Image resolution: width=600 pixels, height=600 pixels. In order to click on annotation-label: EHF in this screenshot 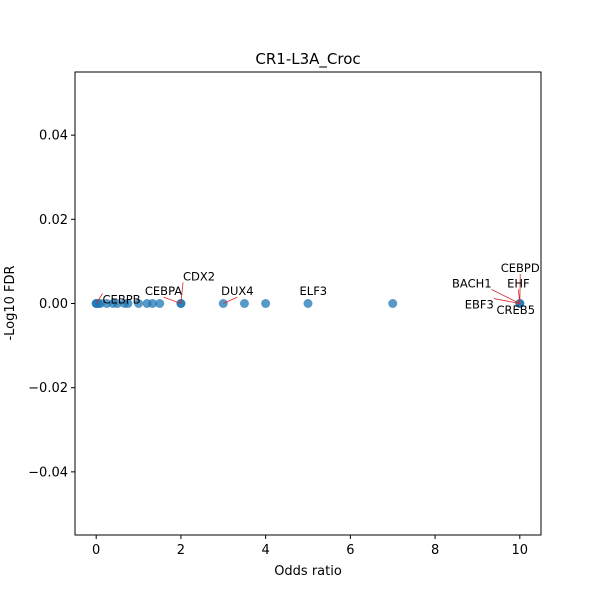, I will do `click(518, 284)`.